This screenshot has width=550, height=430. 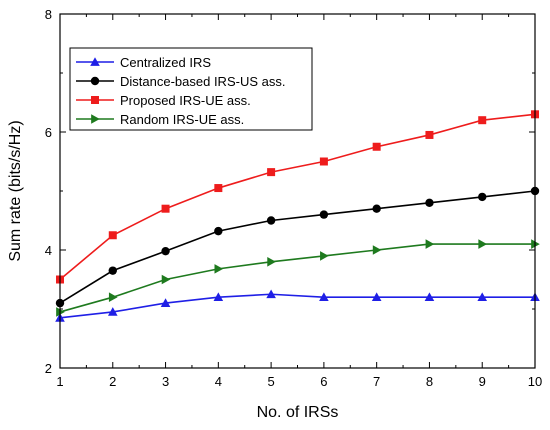 What do you see at coordinates (298, 412) in the screenshot?
I see `x-axis-title: No. of IRSs` at bounding box center [298, 412].